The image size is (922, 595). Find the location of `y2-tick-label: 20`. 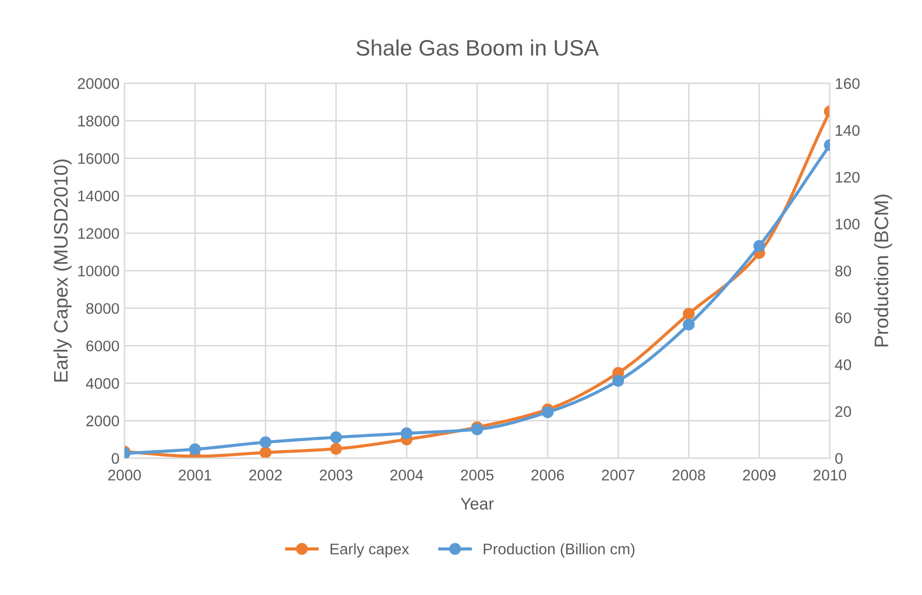

y2-tick-label: 20 is located at coordinates (843, 411).